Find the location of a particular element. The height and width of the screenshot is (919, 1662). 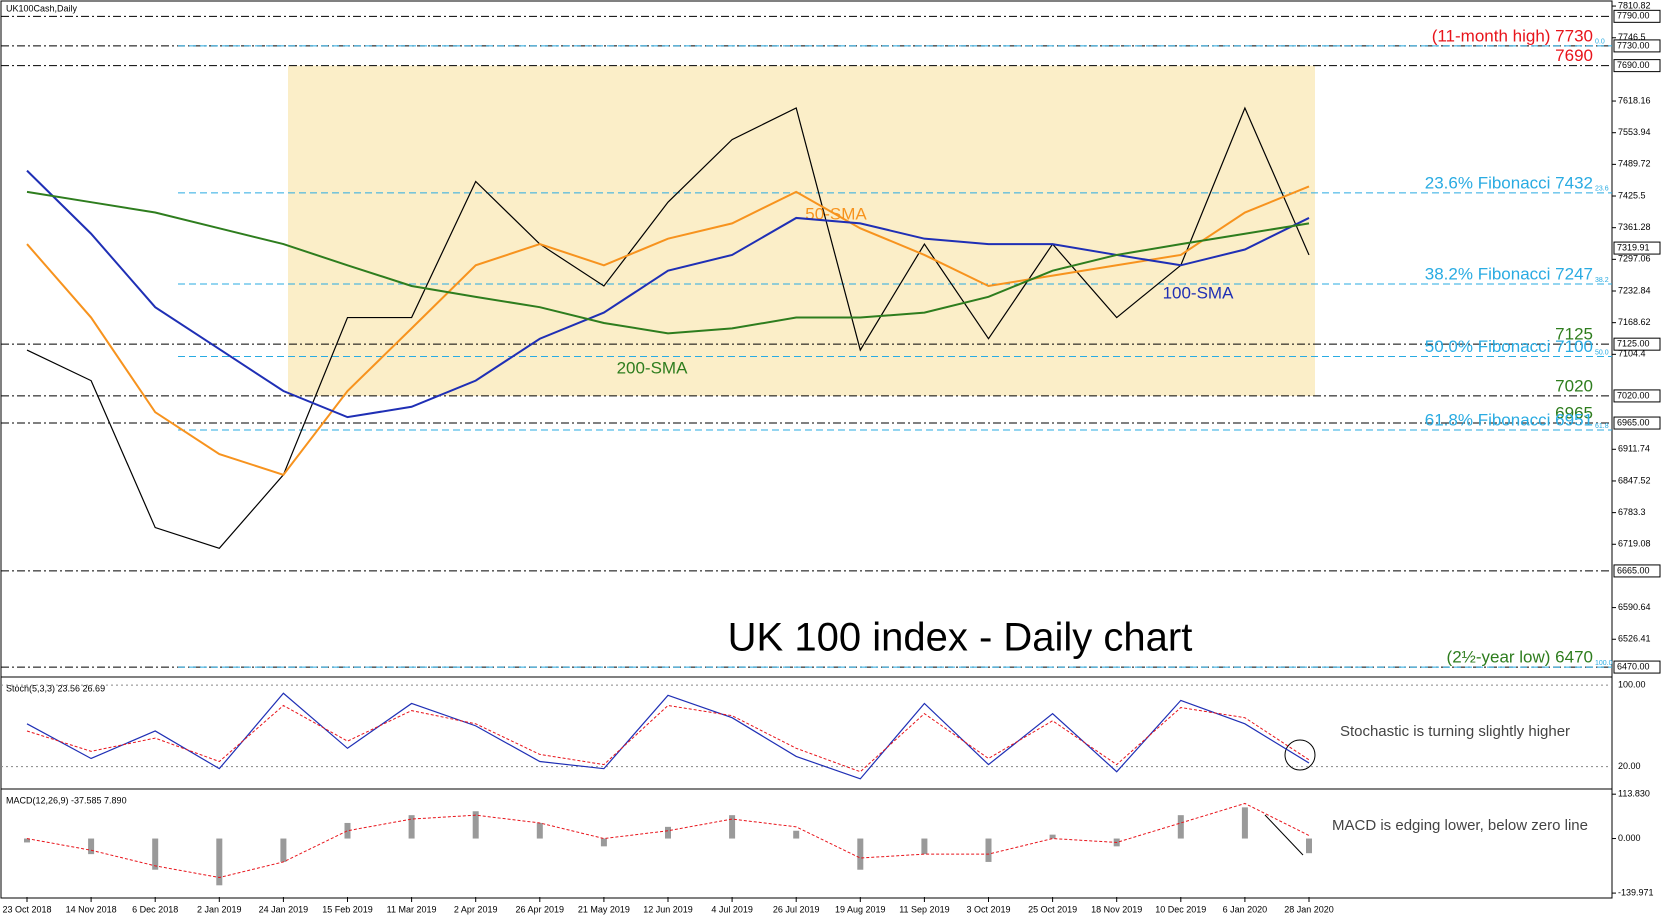

y-tick-label: 7810.82 is located at coordinates (1634, 5).